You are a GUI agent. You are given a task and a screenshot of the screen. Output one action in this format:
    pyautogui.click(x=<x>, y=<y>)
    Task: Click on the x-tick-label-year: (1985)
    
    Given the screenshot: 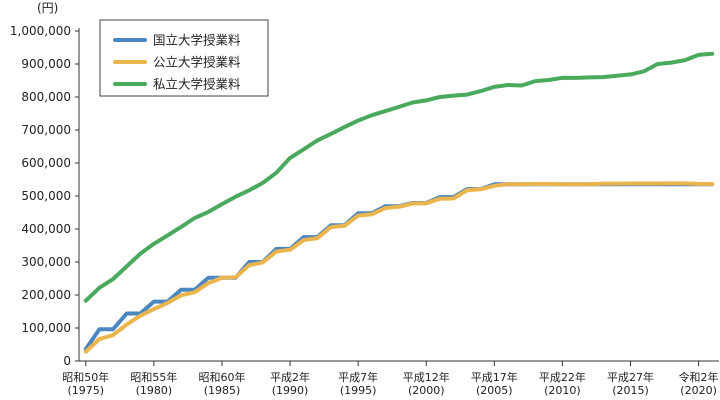 What is the action you would take?
    pyautogui.click(x=222, y=390)
    